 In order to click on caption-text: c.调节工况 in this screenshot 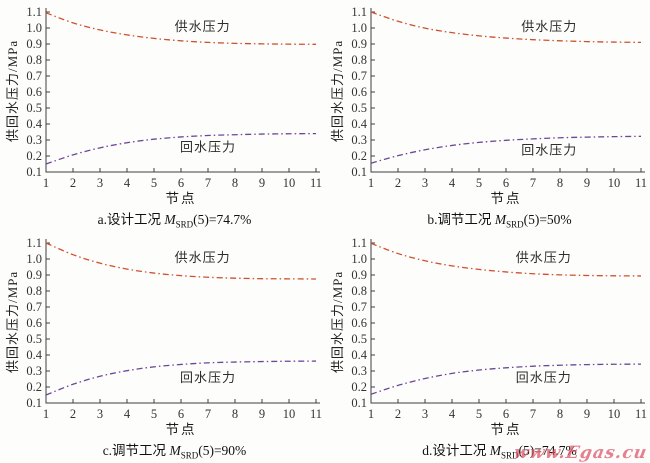, I will do `click(136, 450)`.